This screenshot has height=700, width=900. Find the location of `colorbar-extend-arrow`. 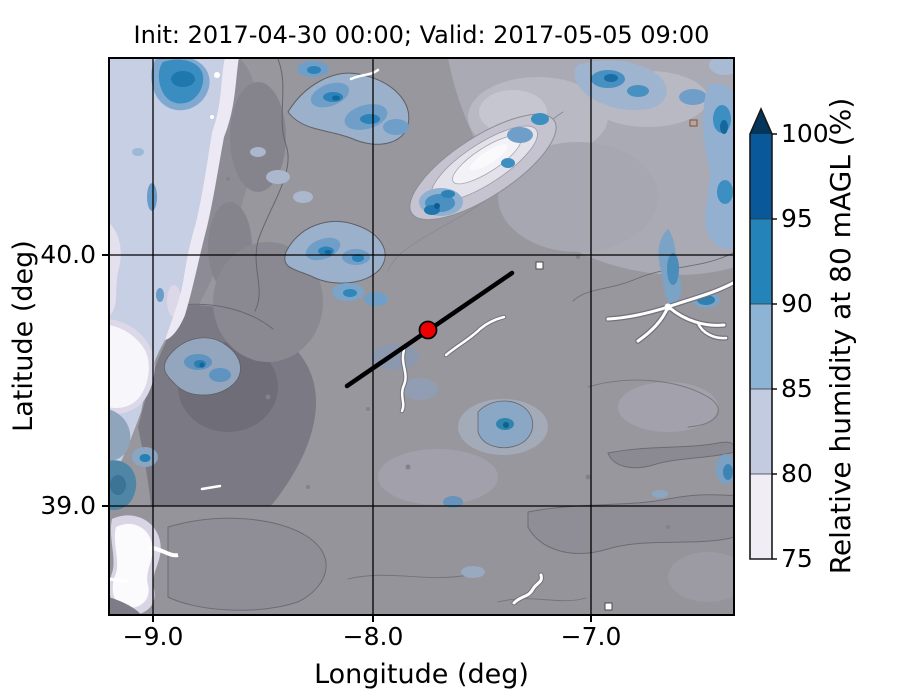

colorbar-extend-arrow is located at coordinates (761, 121).